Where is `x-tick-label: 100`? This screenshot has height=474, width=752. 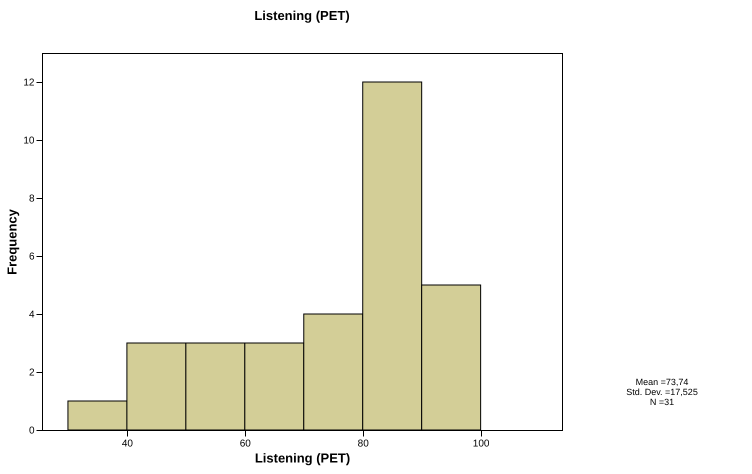
x-tick-label: 100 is located at coordinates (481, 444).